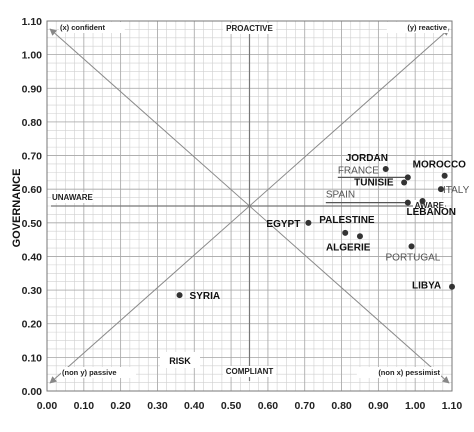 This screenshot has width=474, height=432. I want to click on y-tick-label: 0.10, so click(32, 358).